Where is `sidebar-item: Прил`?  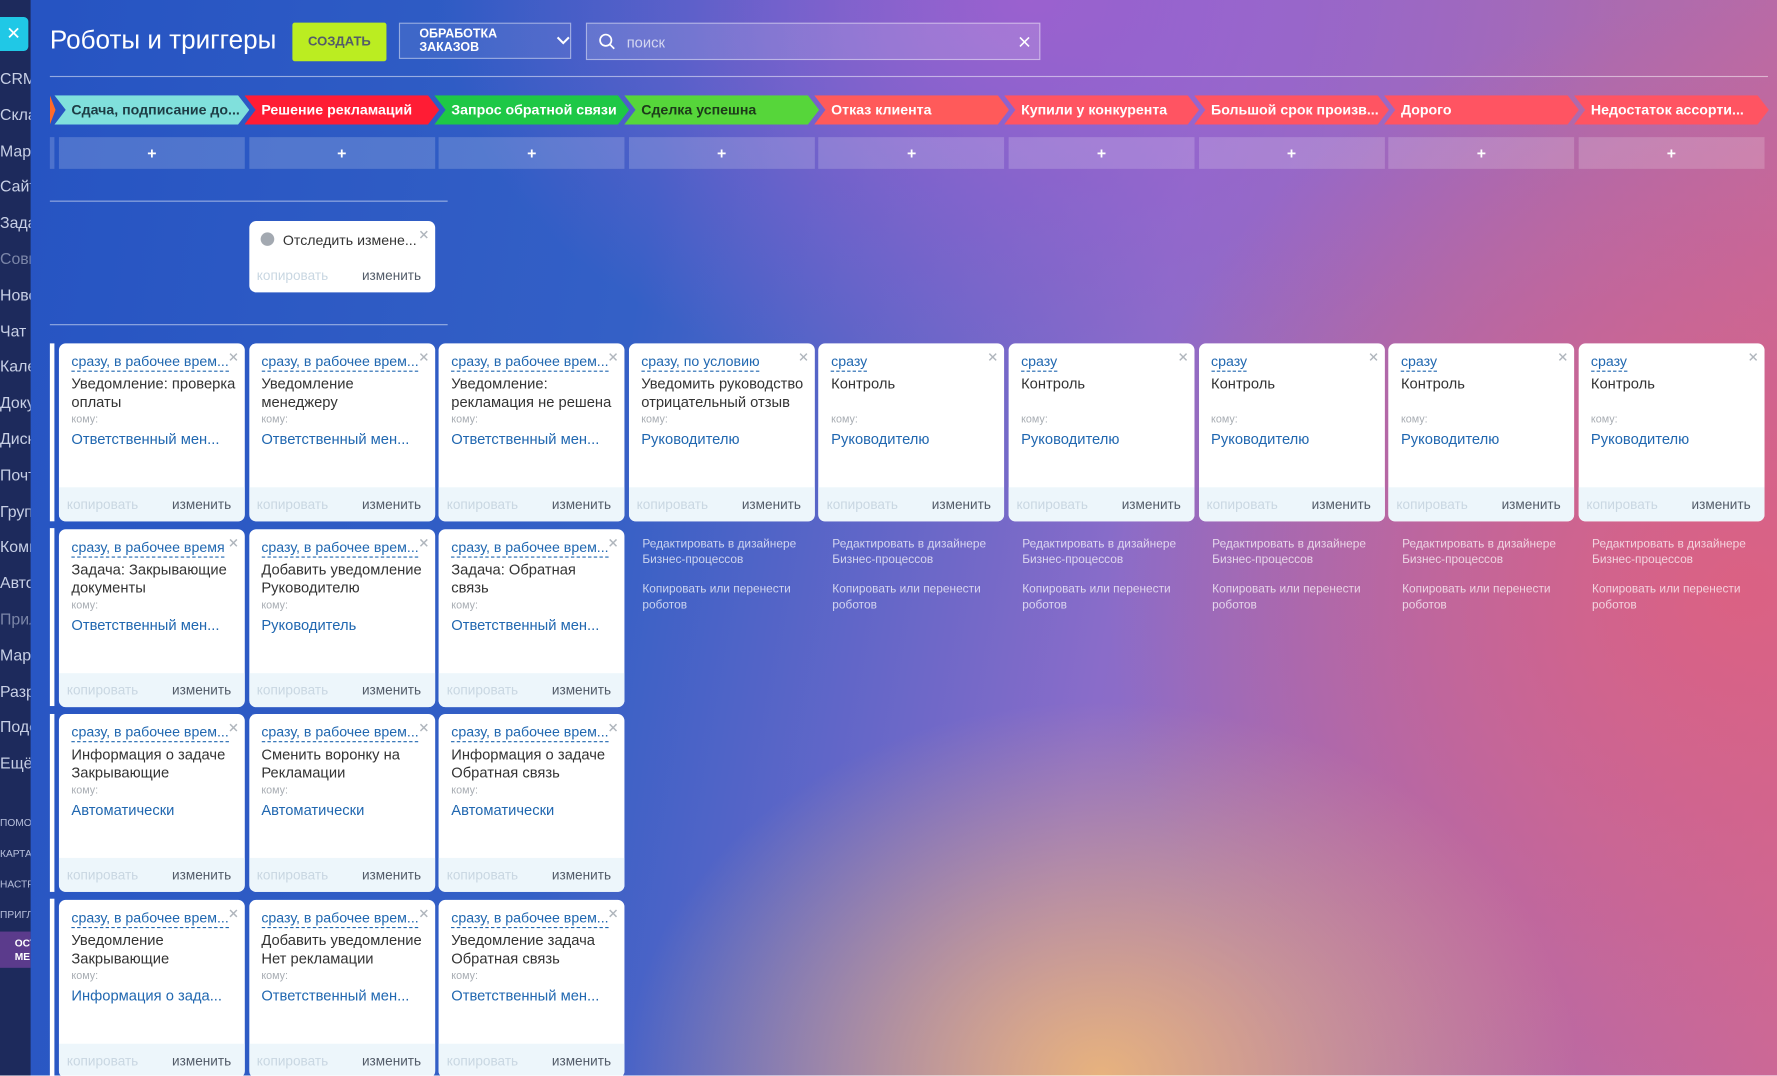 sidebar-item: Прил is located at coordinates (15, 618).